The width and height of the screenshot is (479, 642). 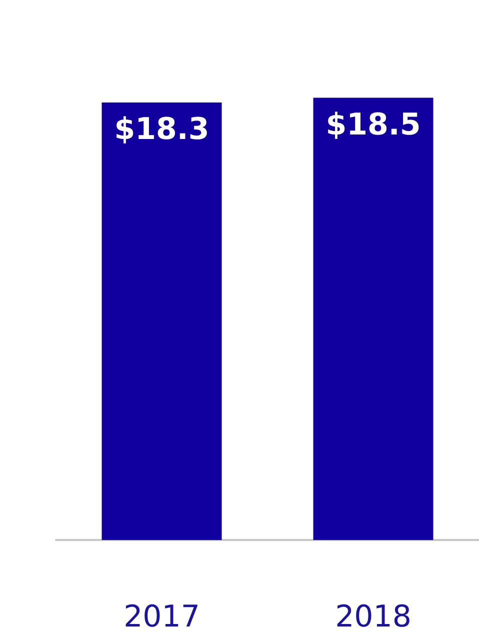 I want to click on x-tick-label: 2018, so click(x=373, y=617).